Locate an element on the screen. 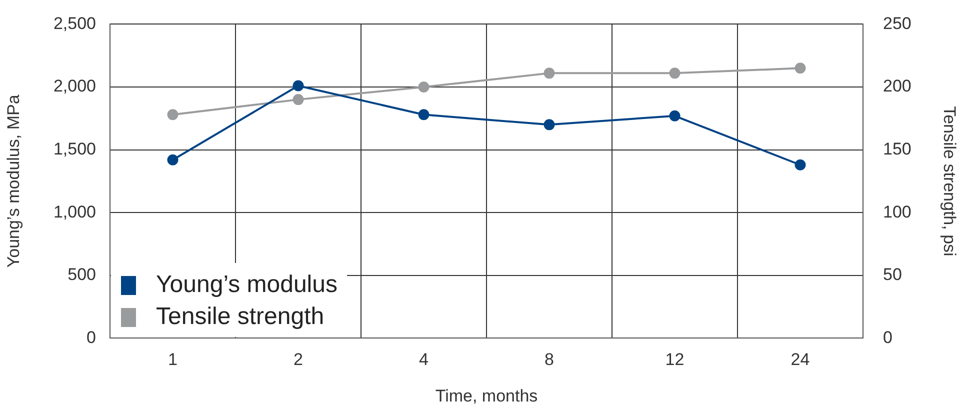  y-tick-label: 0 is located at coordinates (91, 337).